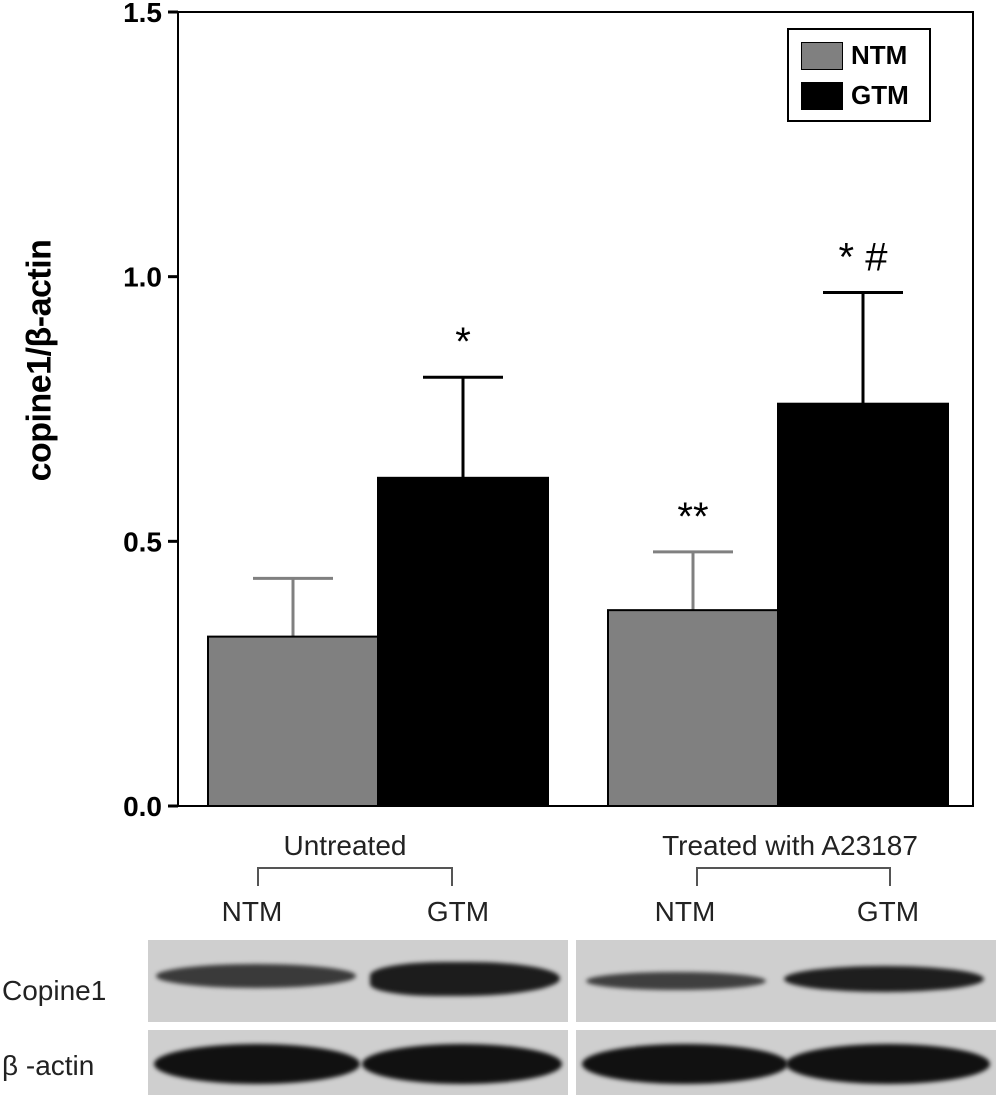  I want to click on blot-panel-copine1-treated, so click(786, 981).